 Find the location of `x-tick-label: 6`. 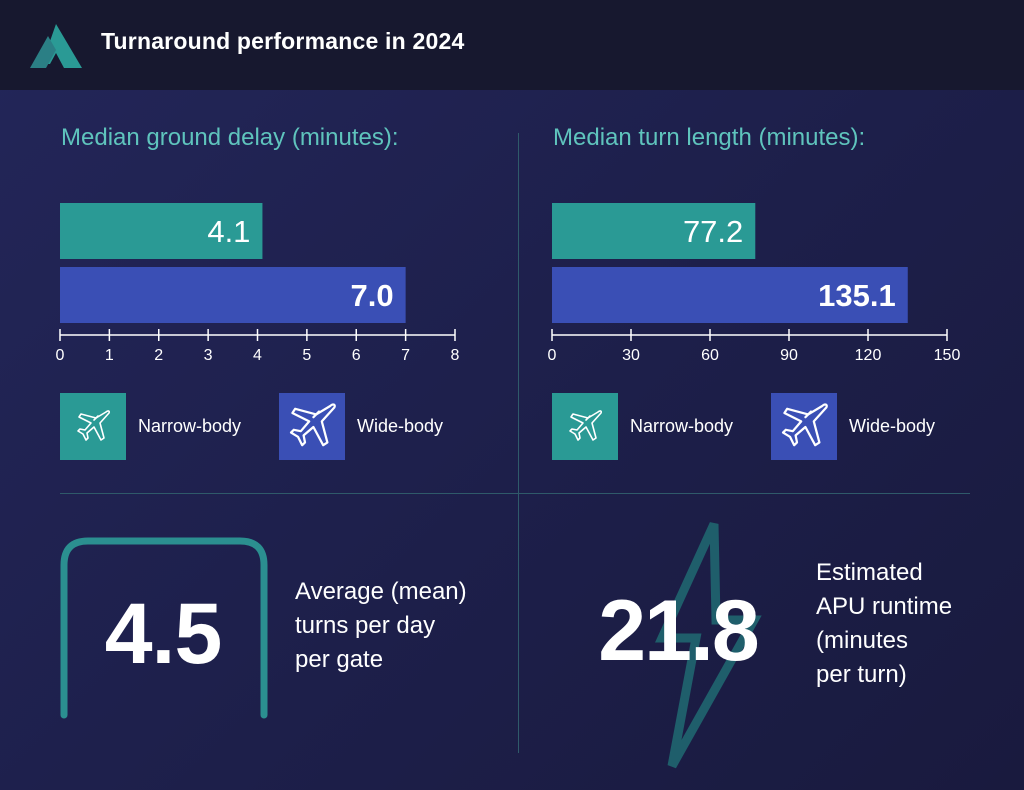

x-tick-label: 6 is located at coordinates (356, 355).